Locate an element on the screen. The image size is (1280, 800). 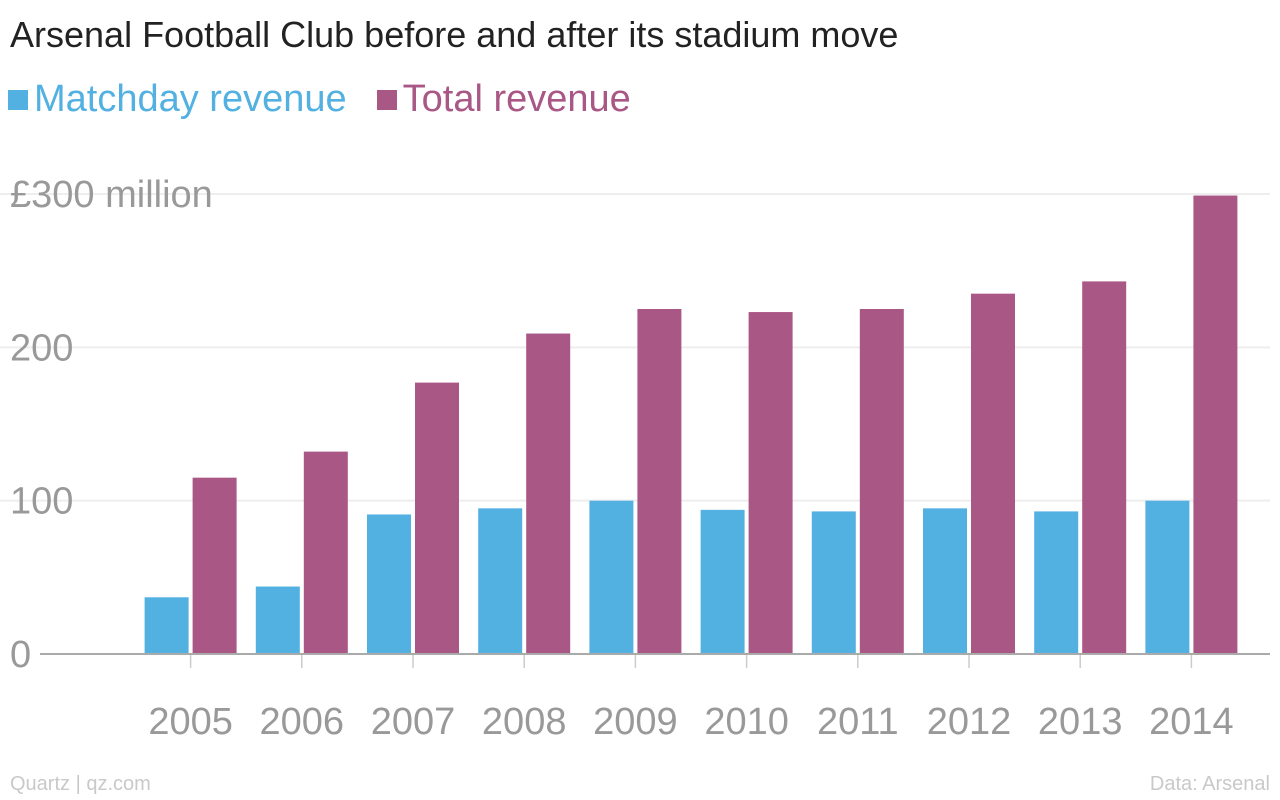
bar-matchday-2012 is located at coordinates (945, 581).